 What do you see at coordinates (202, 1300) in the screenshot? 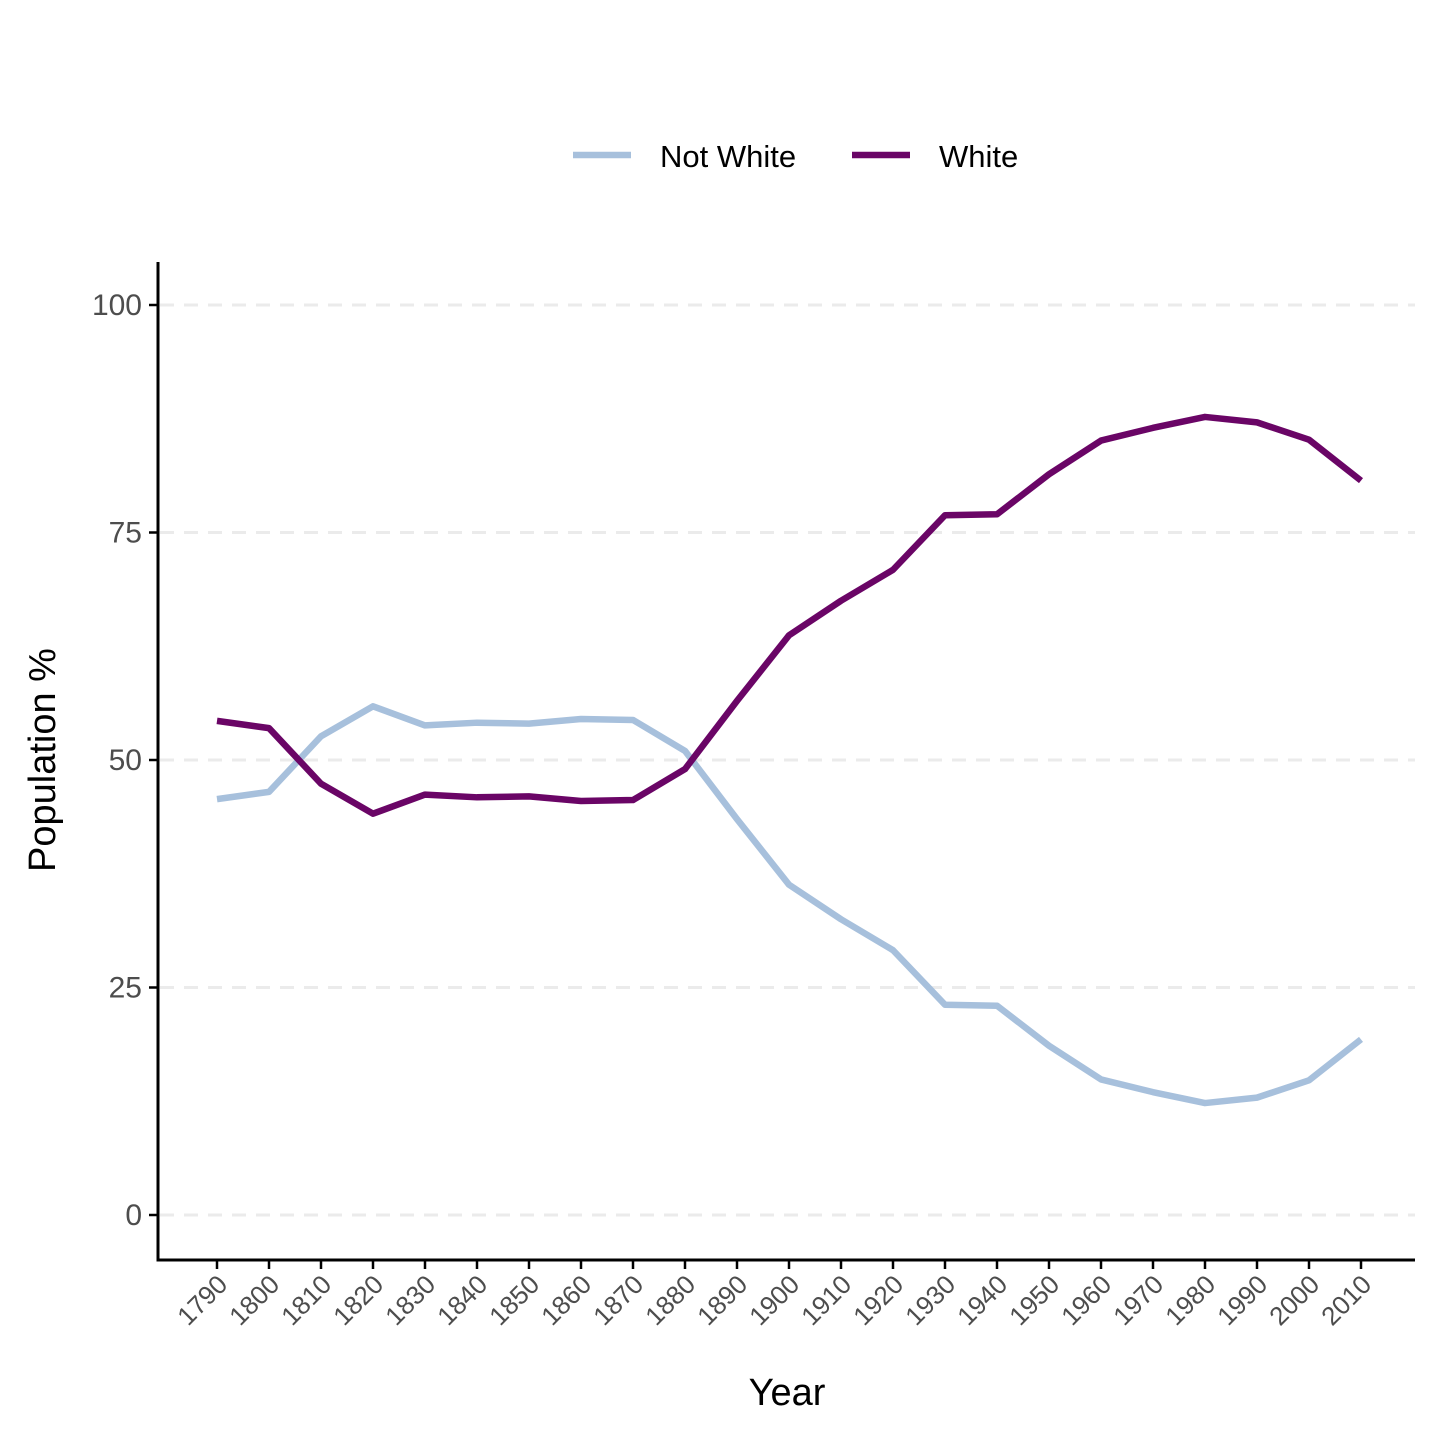
I see `x-tick-label: 1790` at bounding box center [202, 1300].